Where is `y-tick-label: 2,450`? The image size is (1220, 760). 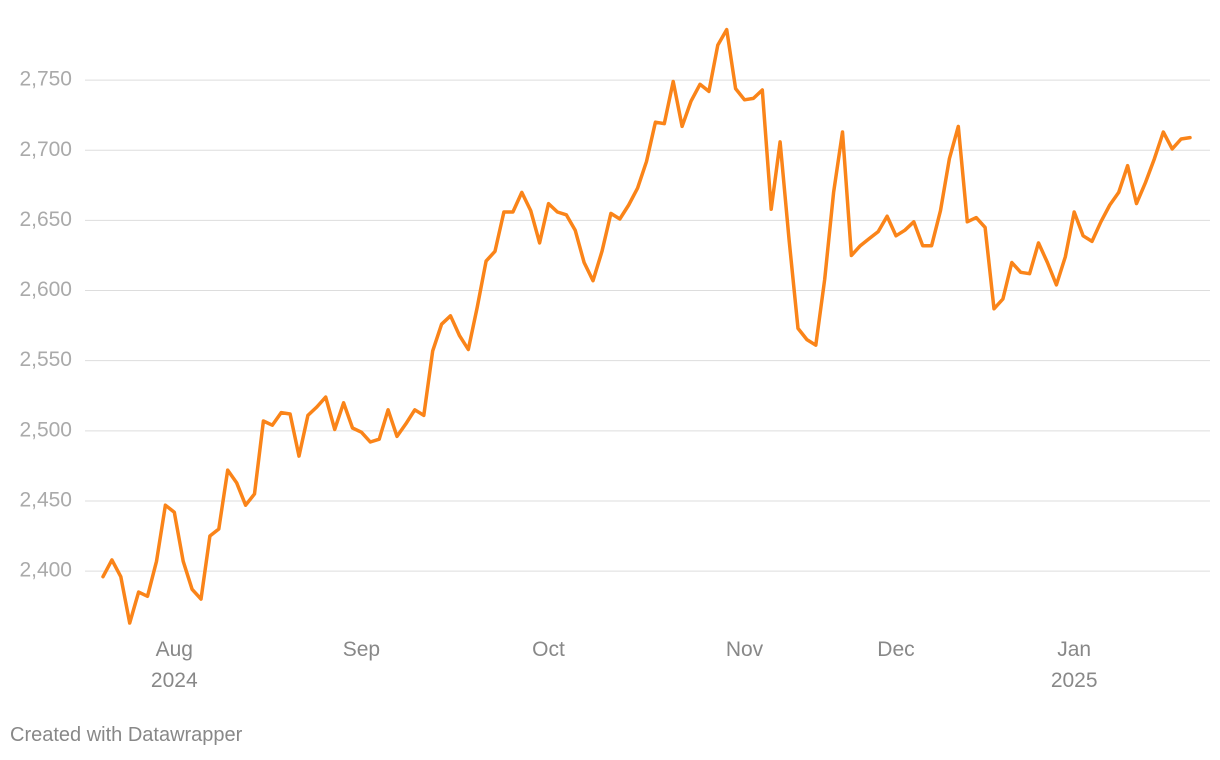 y-tick-label: 2,450 is located at coordinates (45, 499).